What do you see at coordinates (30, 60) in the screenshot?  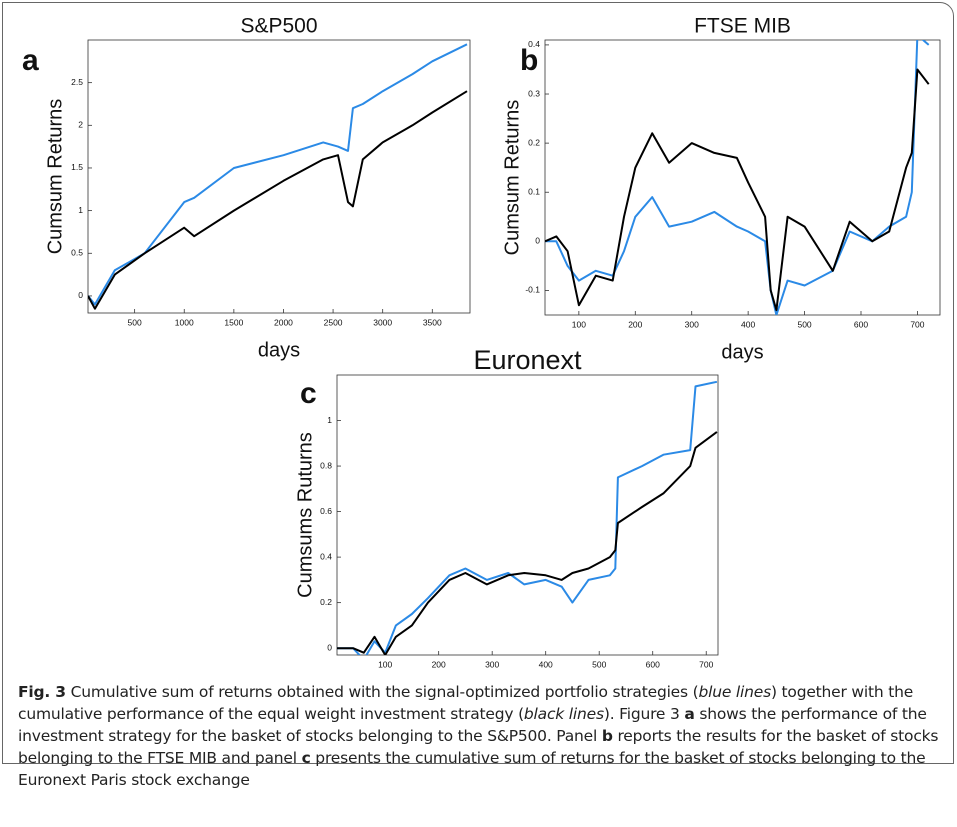 I see `panel-label: a` at bounding box center [30, 60].